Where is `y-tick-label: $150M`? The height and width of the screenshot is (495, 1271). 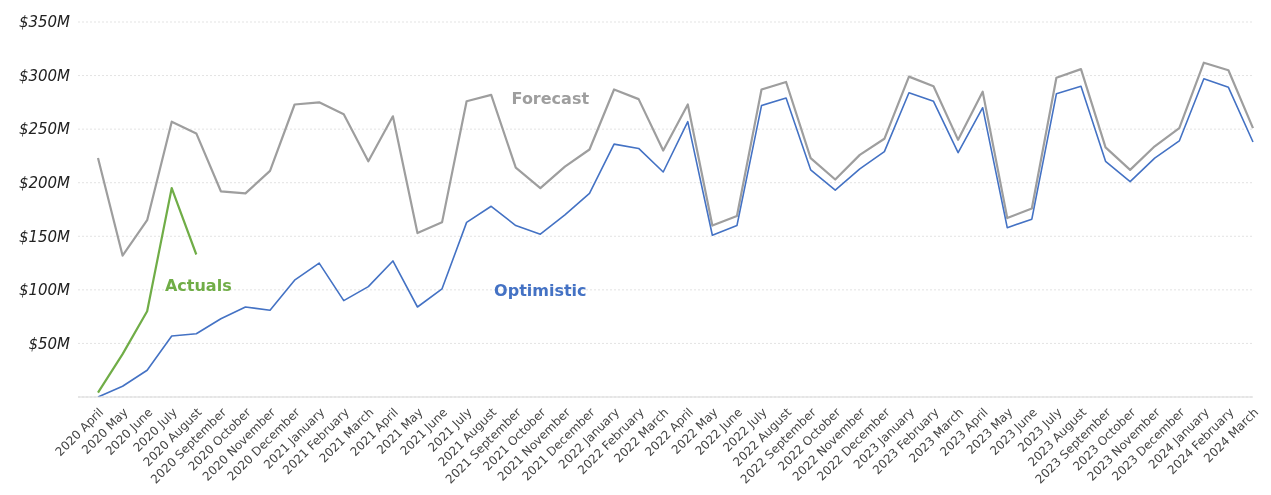 y-tick-label: $150M is located at coordinates (44, 236).